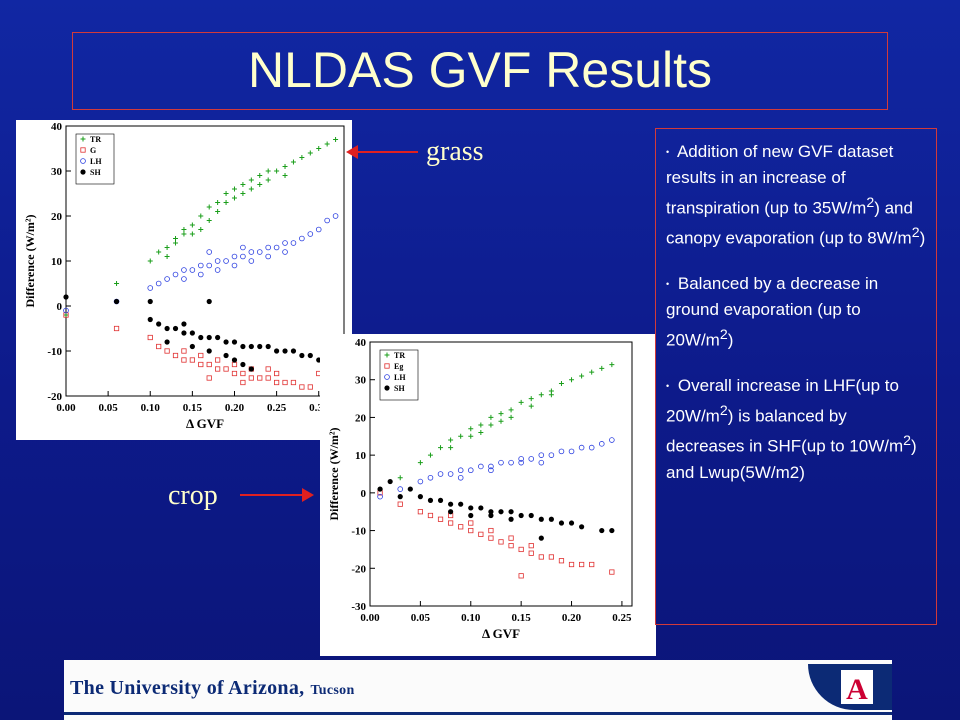 Image resolution: width=960 pixels, height=720 pixels. I want to click on series-g, so click(192, 351).